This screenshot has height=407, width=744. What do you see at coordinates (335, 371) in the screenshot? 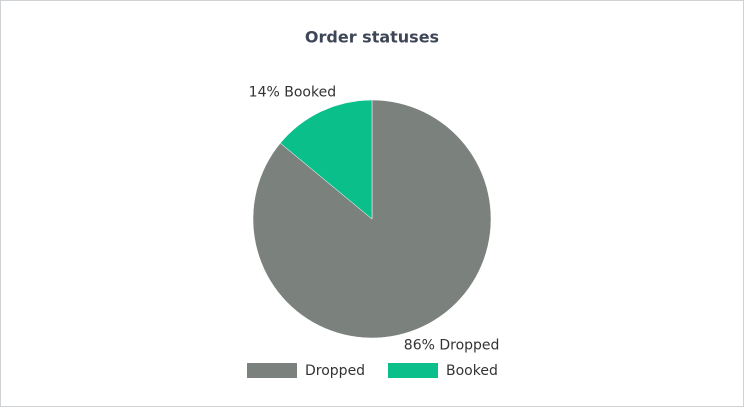
I see `legend-label: Dropped` at bounding box center [335, 371].